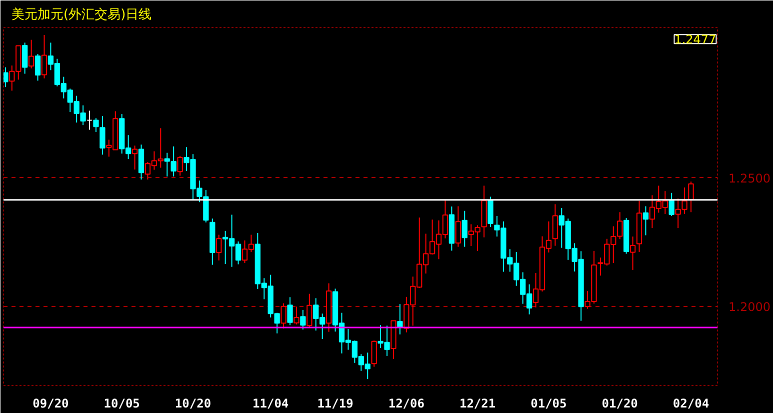  I want to click on chart-title: 美元加元(外汇交易)日线, so click(82, 14).